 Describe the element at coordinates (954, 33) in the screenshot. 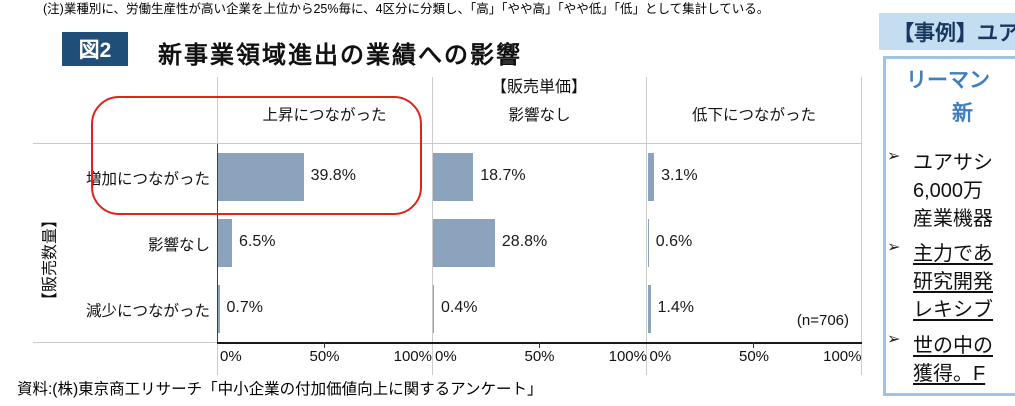

I see `case-panel-header-label: 【事例】ユア` at that location.